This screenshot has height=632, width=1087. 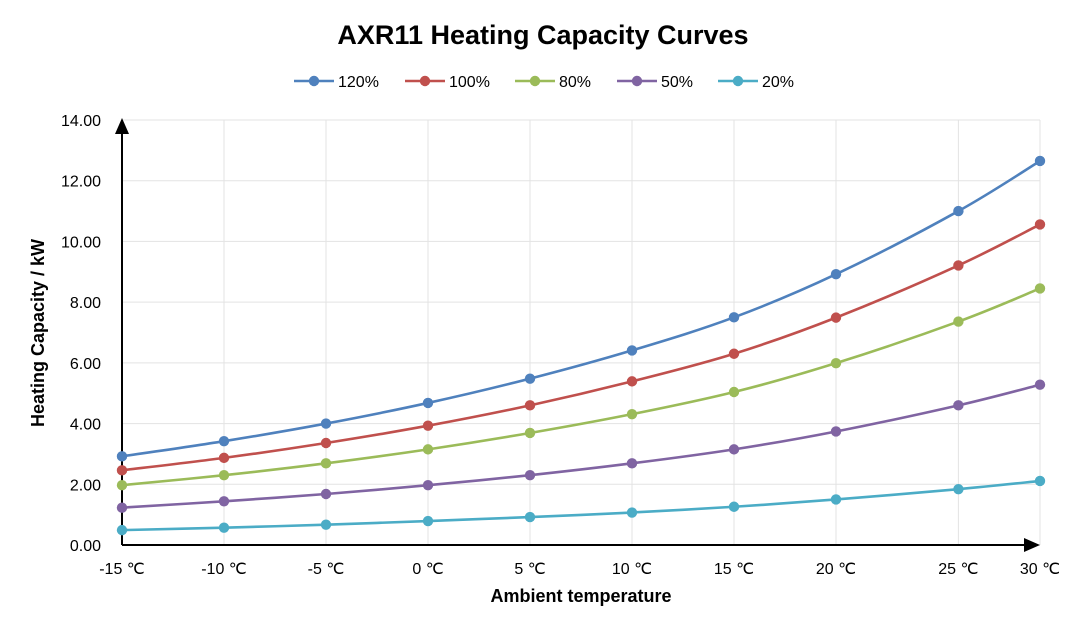 What do you see at coordinates (529, 569) in the screenshot?
I see `x-tick-label: 5 ℃` at bounding box center [529, 569].